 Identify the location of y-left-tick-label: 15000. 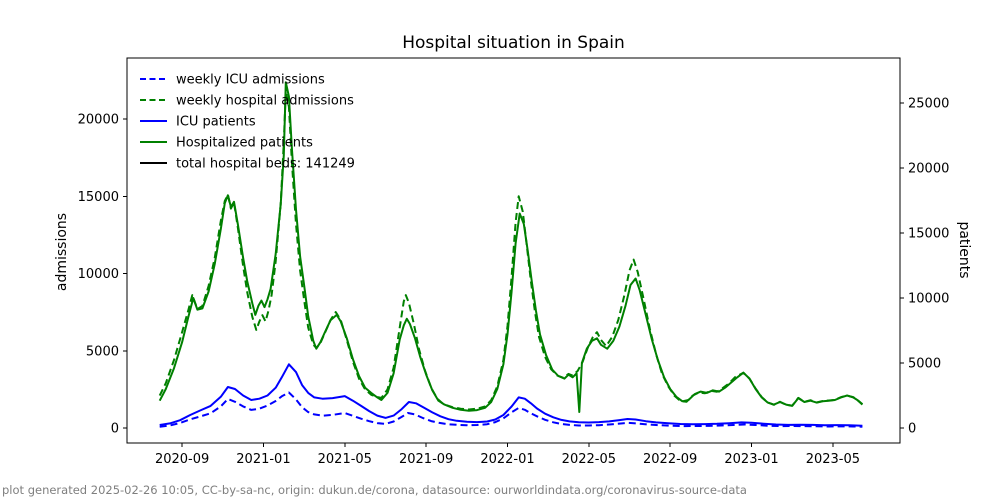
(98, 197).